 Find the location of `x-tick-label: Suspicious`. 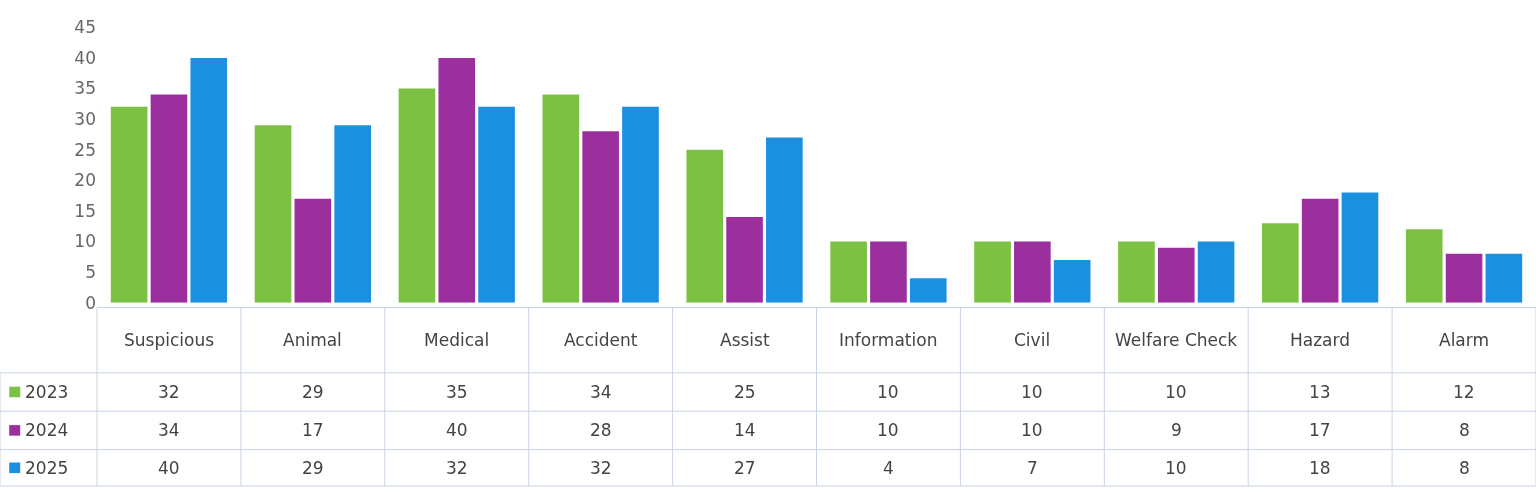

x-tick-label: Suspicious is located at coordinates (169, 340).